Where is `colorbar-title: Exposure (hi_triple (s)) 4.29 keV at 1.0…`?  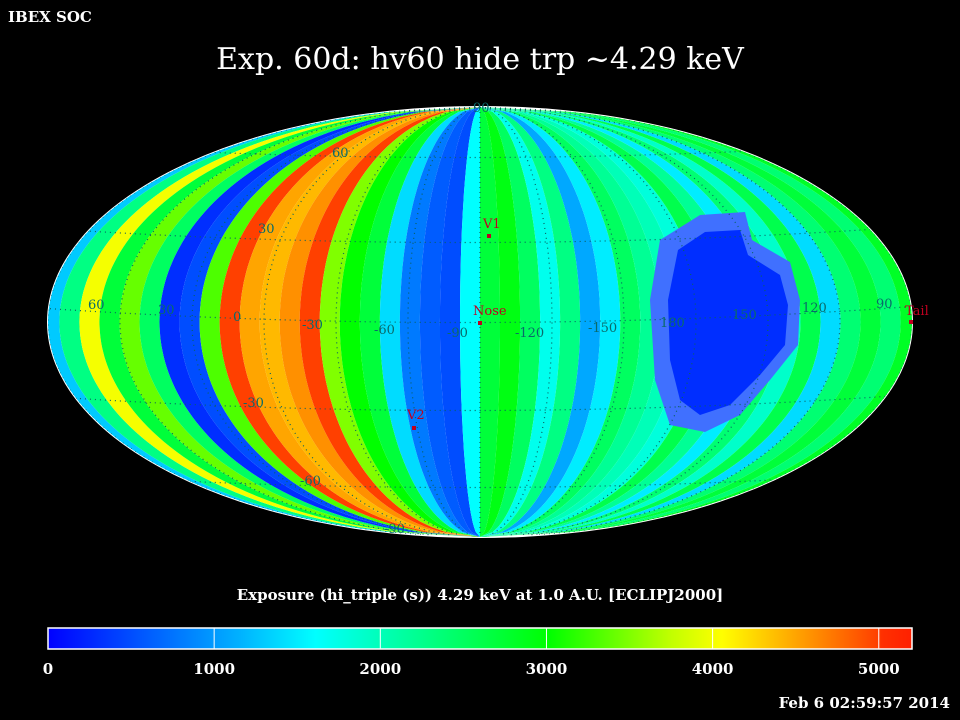 colorbar-title: Exposure (hi_triple (s)) 4.29 keV at 1.0… is located at coordinates (480, 595).